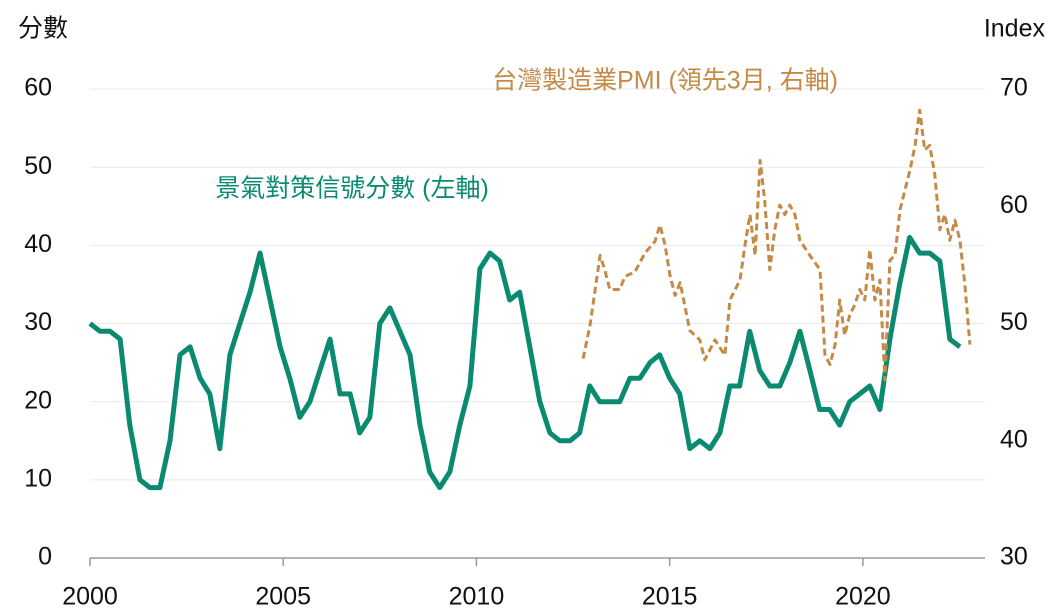 The image size is (1053, 611). I want to click on y-tick-label: 20, so click(38, 400).